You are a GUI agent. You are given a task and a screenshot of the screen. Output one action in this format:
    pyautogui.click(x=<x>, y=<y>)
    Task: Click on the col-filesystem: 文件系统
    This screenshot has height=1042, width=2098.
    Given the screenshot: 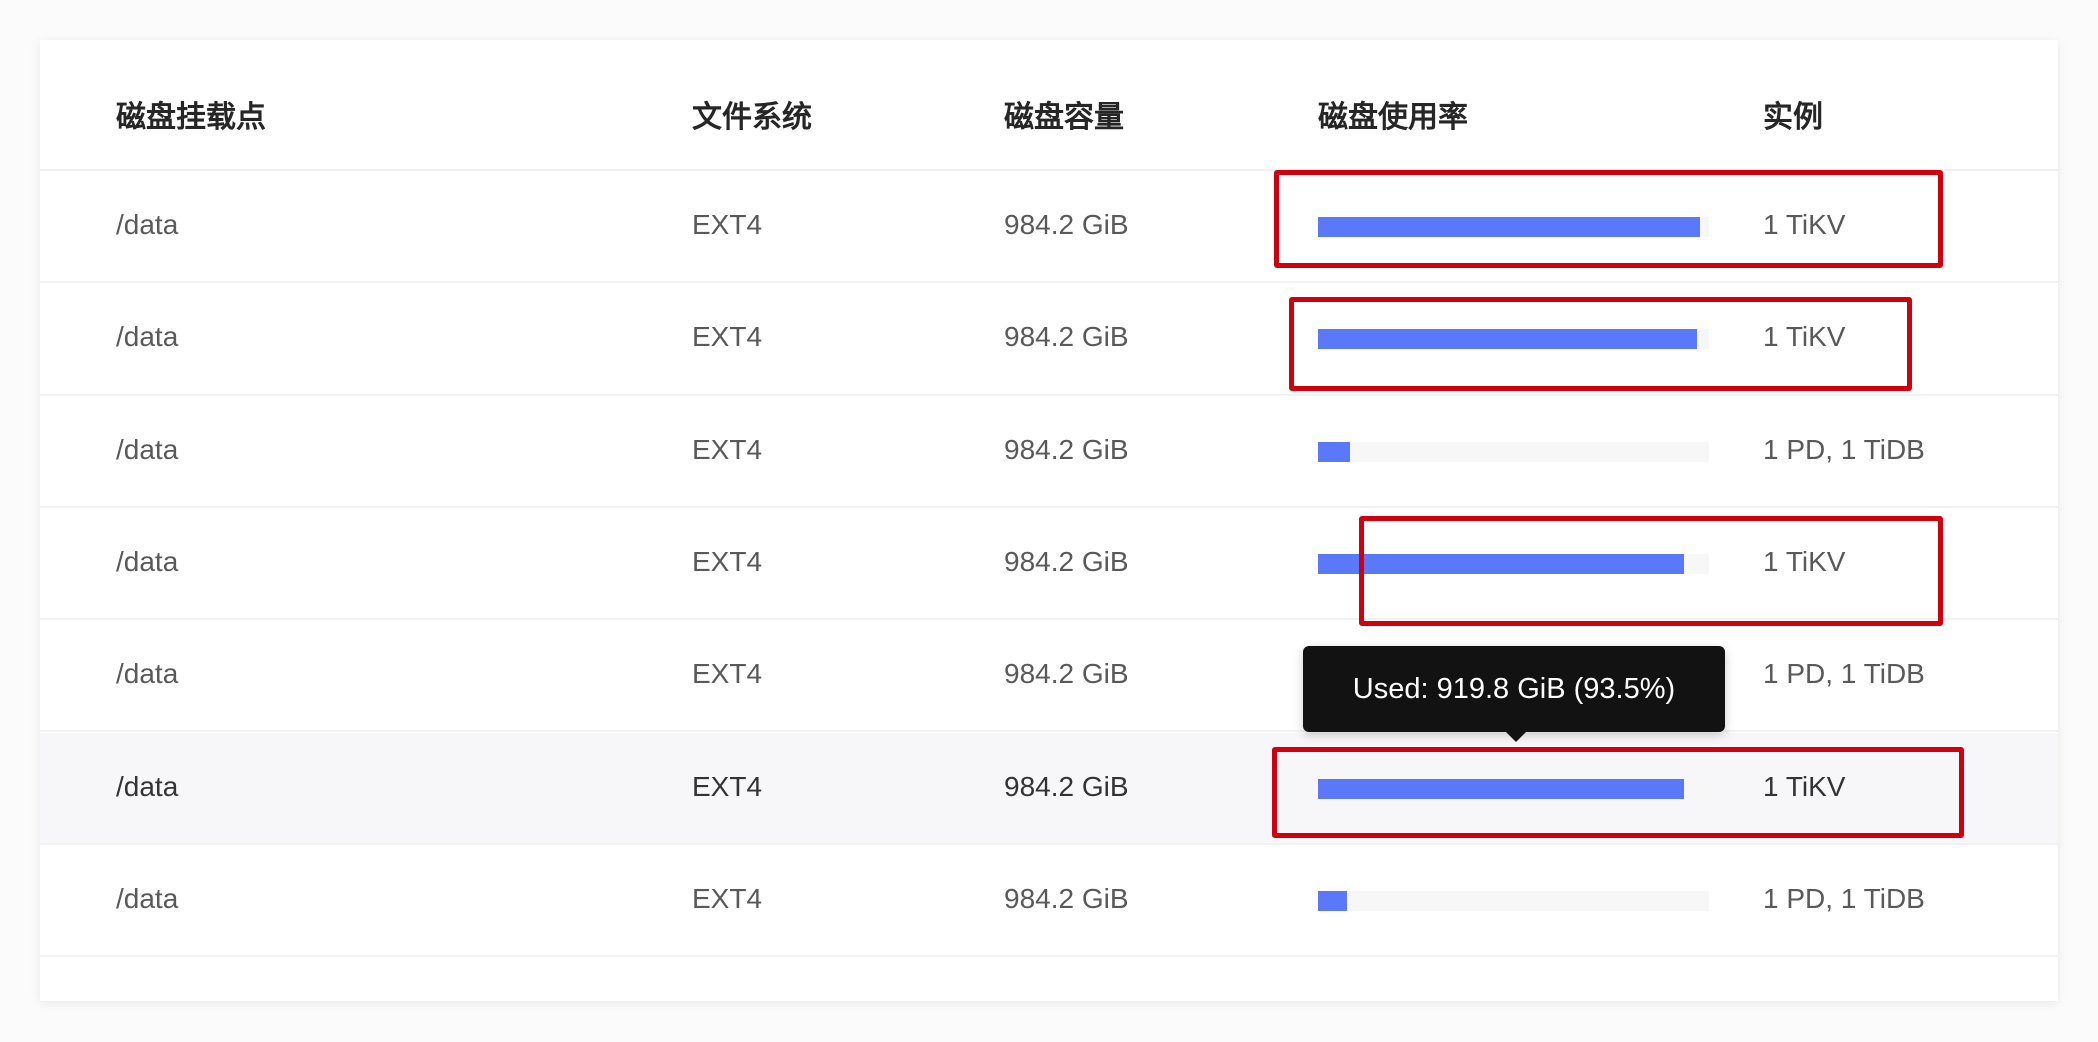 What is the action you would take?
    pyautogui.click(x=752, y=117)
    